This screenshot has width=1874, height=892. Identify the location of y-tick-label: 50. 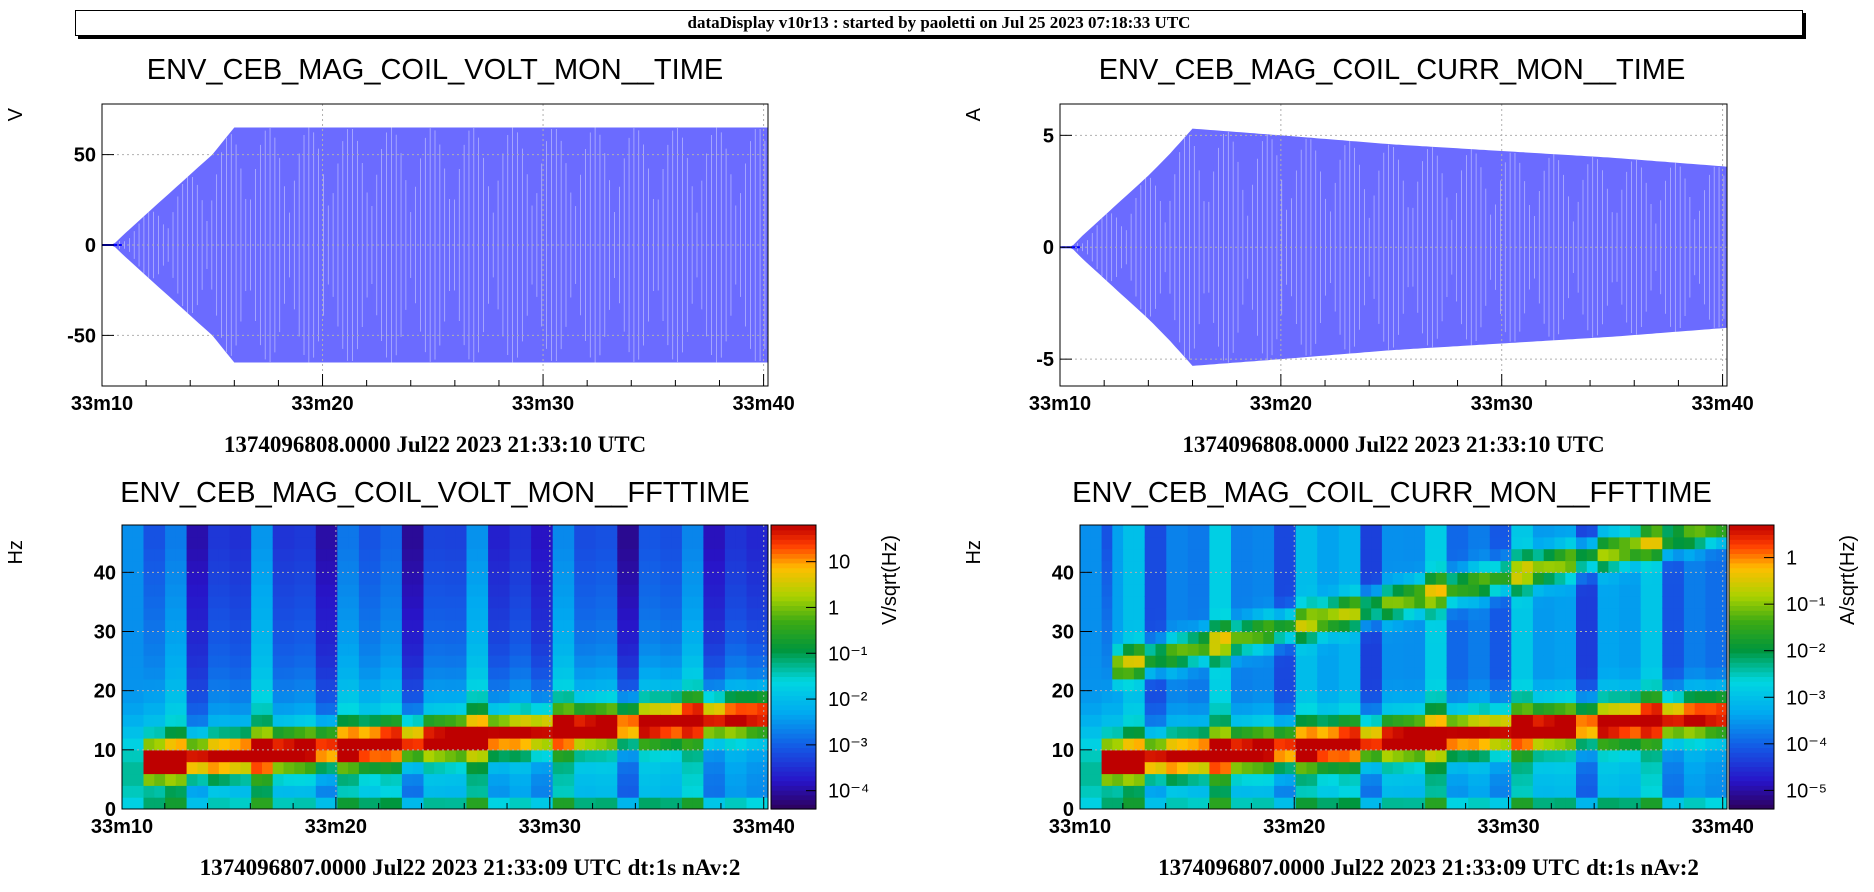
(85, 156).